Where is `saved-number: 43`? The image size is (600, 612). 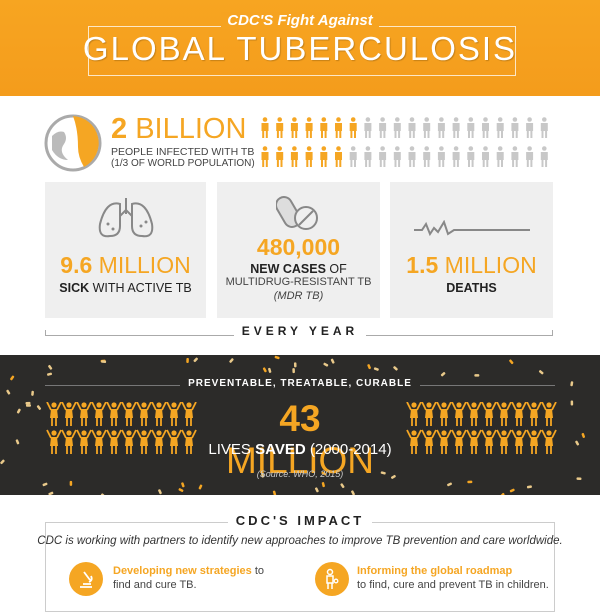
saved-number: 43 is located at coordinates (300, 418).